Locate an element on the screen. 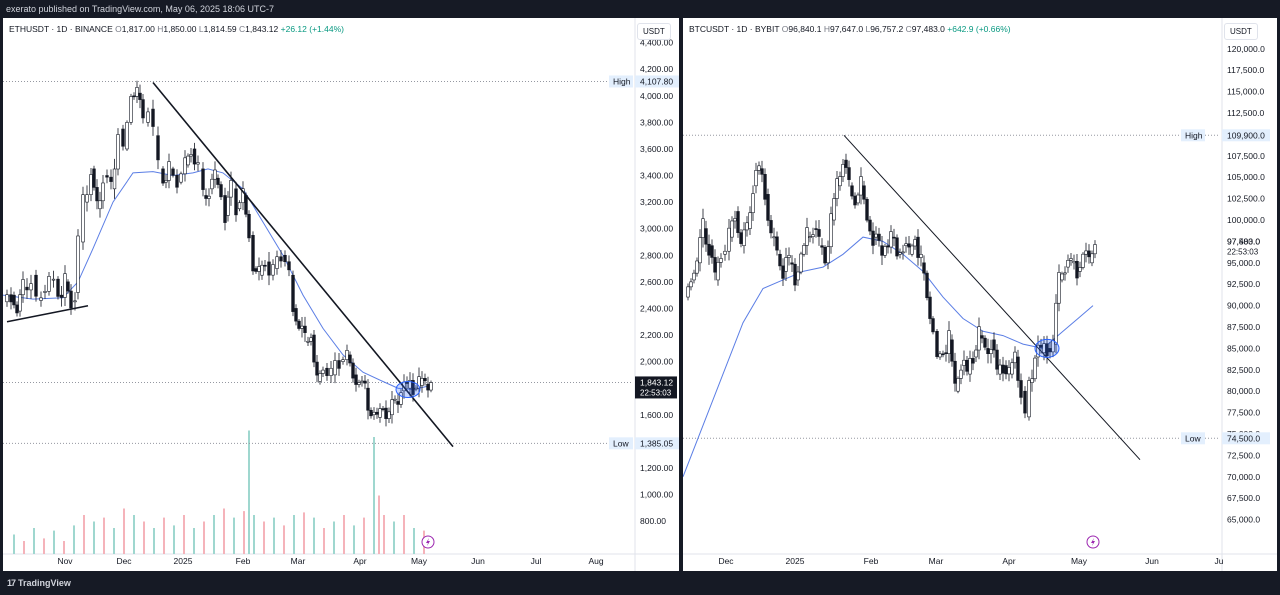  btc-y-tick-label: 107,500.0 is located at coordinates (1246, 156).